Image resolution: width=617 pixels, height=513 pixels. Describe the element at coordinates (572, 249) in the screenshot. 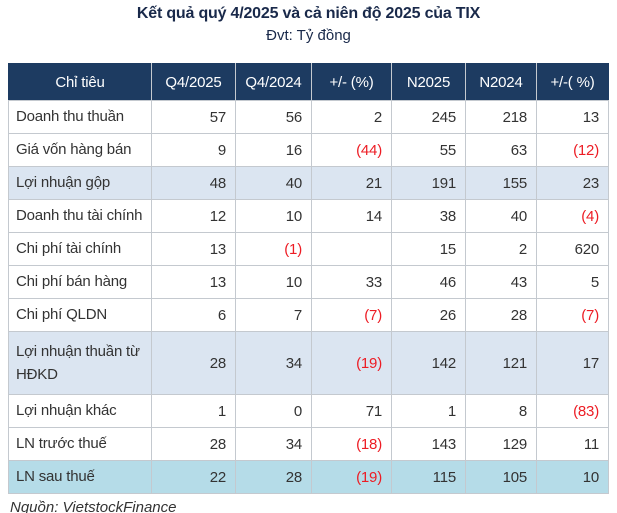

I see `value-cell: 620` at that location.